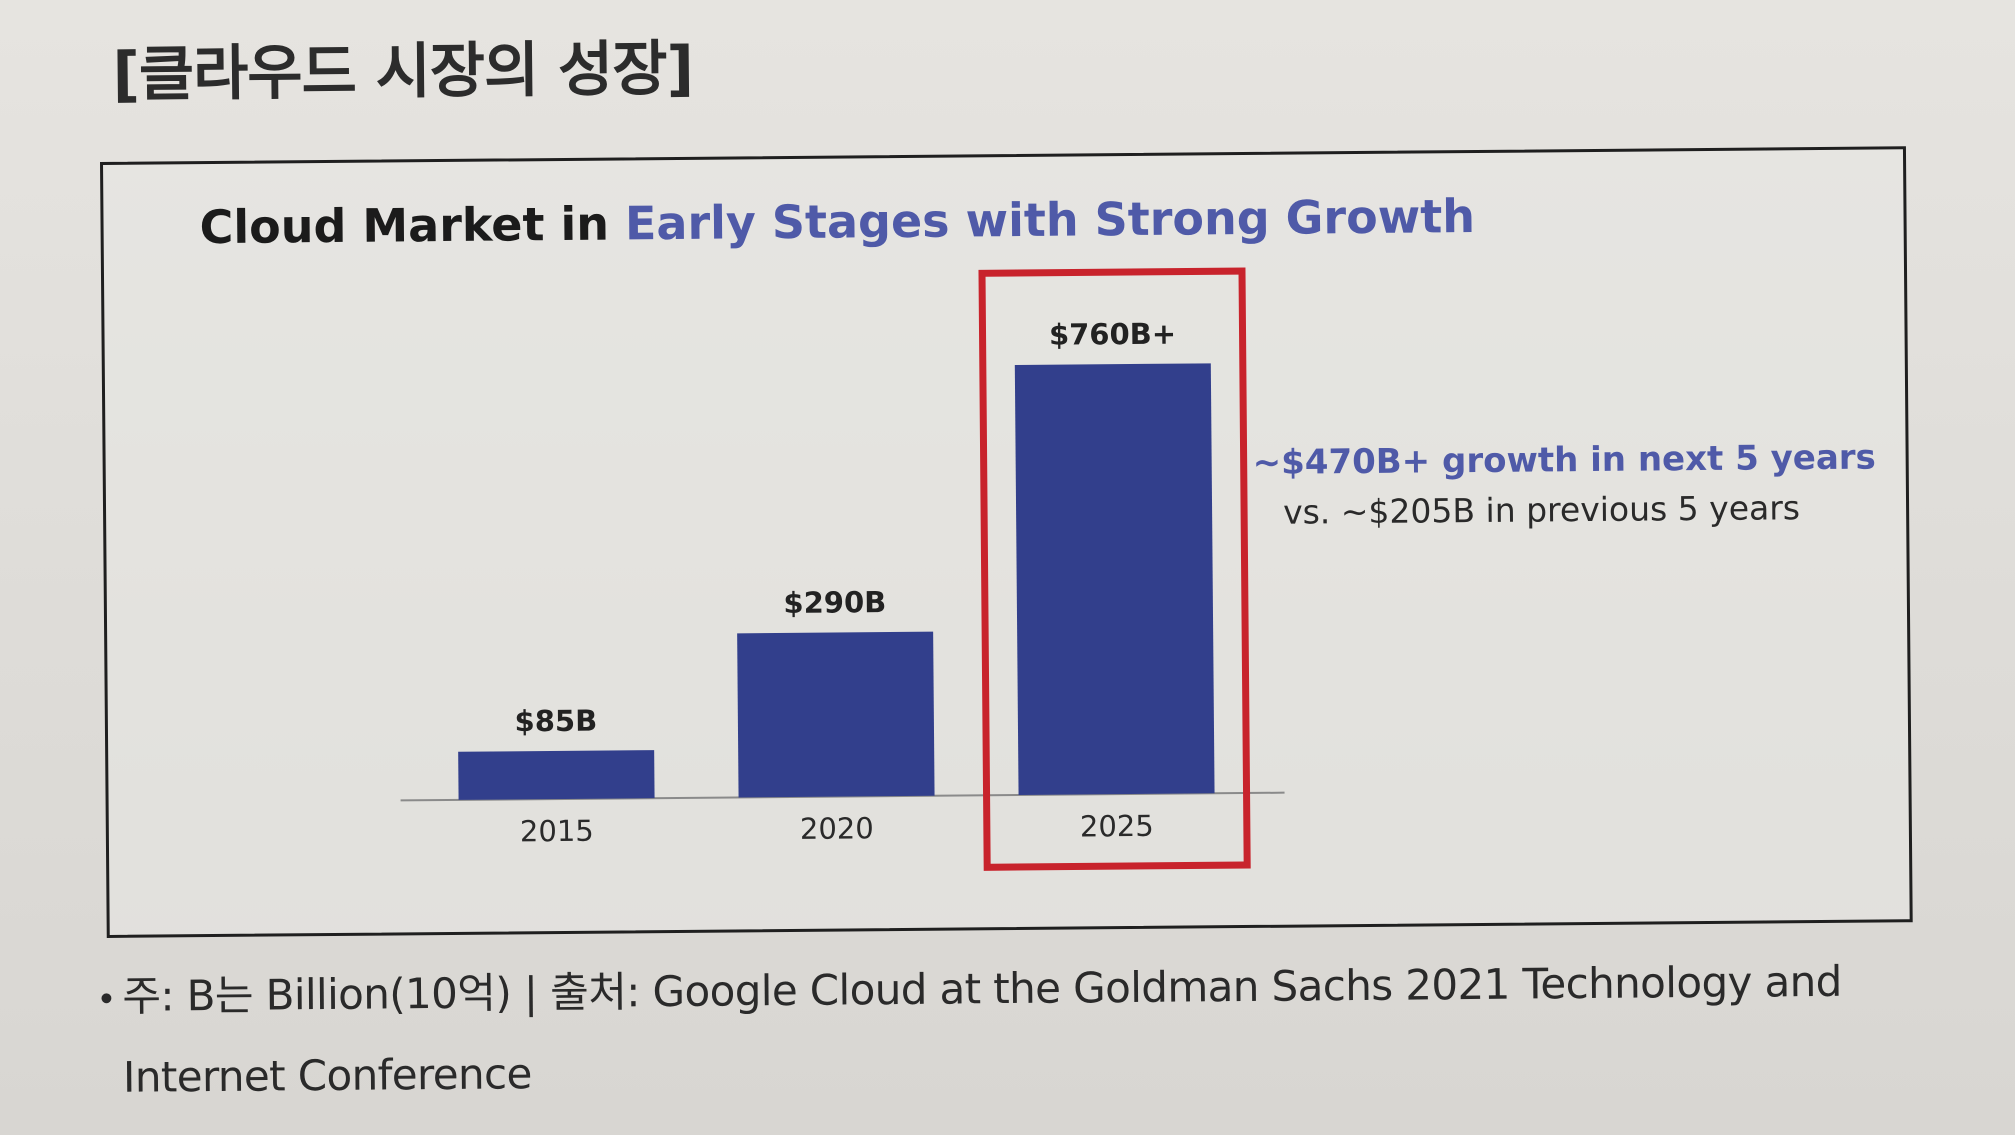 This screenshot has height=1135, width=2015. What do you see at coordinates (403, 71) in the screenshot?
I see `section-heading: [클라우드 시장의 성장]` at bounding box center [403, 71].